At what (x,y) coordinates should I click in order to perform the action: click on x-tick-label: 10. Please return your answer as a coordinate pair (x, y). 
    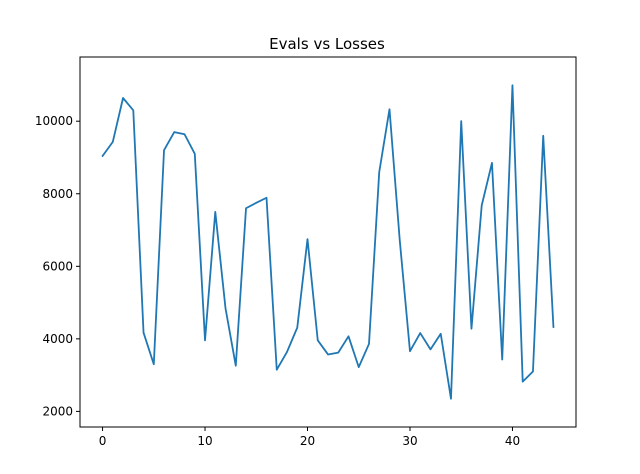
    Looking at the image, I should click on (204, 441).